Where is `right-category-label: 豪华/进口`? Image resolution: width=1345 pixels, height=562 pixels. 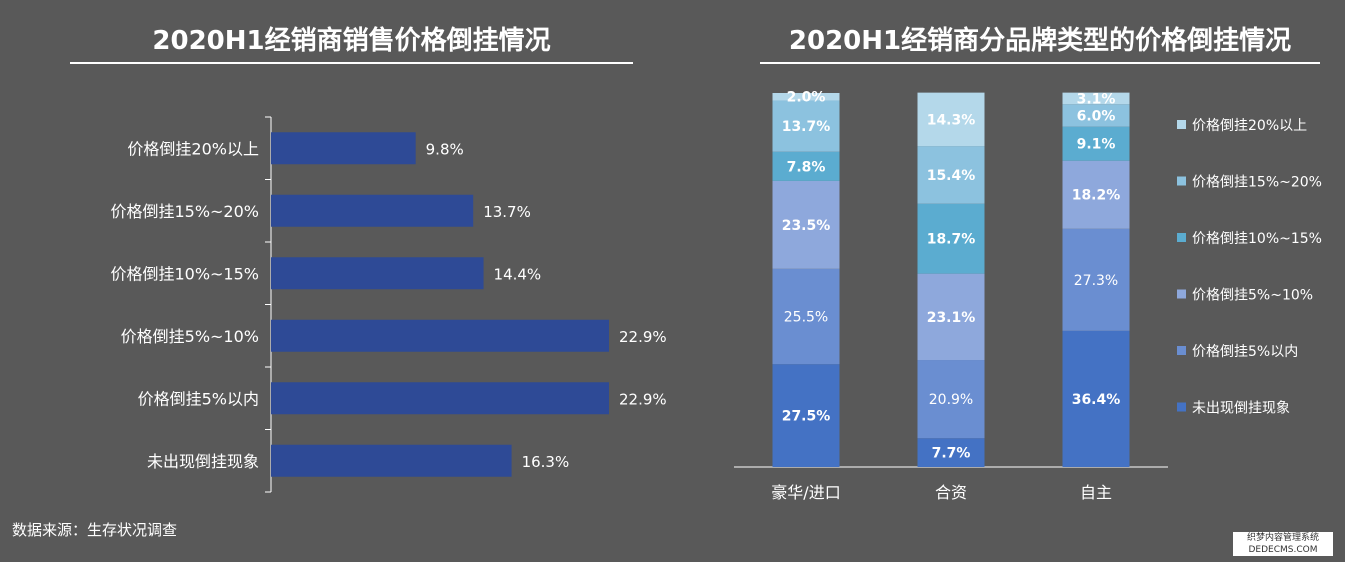 right-category-label: 豪华/进口 is located at coordinates (805, 492).